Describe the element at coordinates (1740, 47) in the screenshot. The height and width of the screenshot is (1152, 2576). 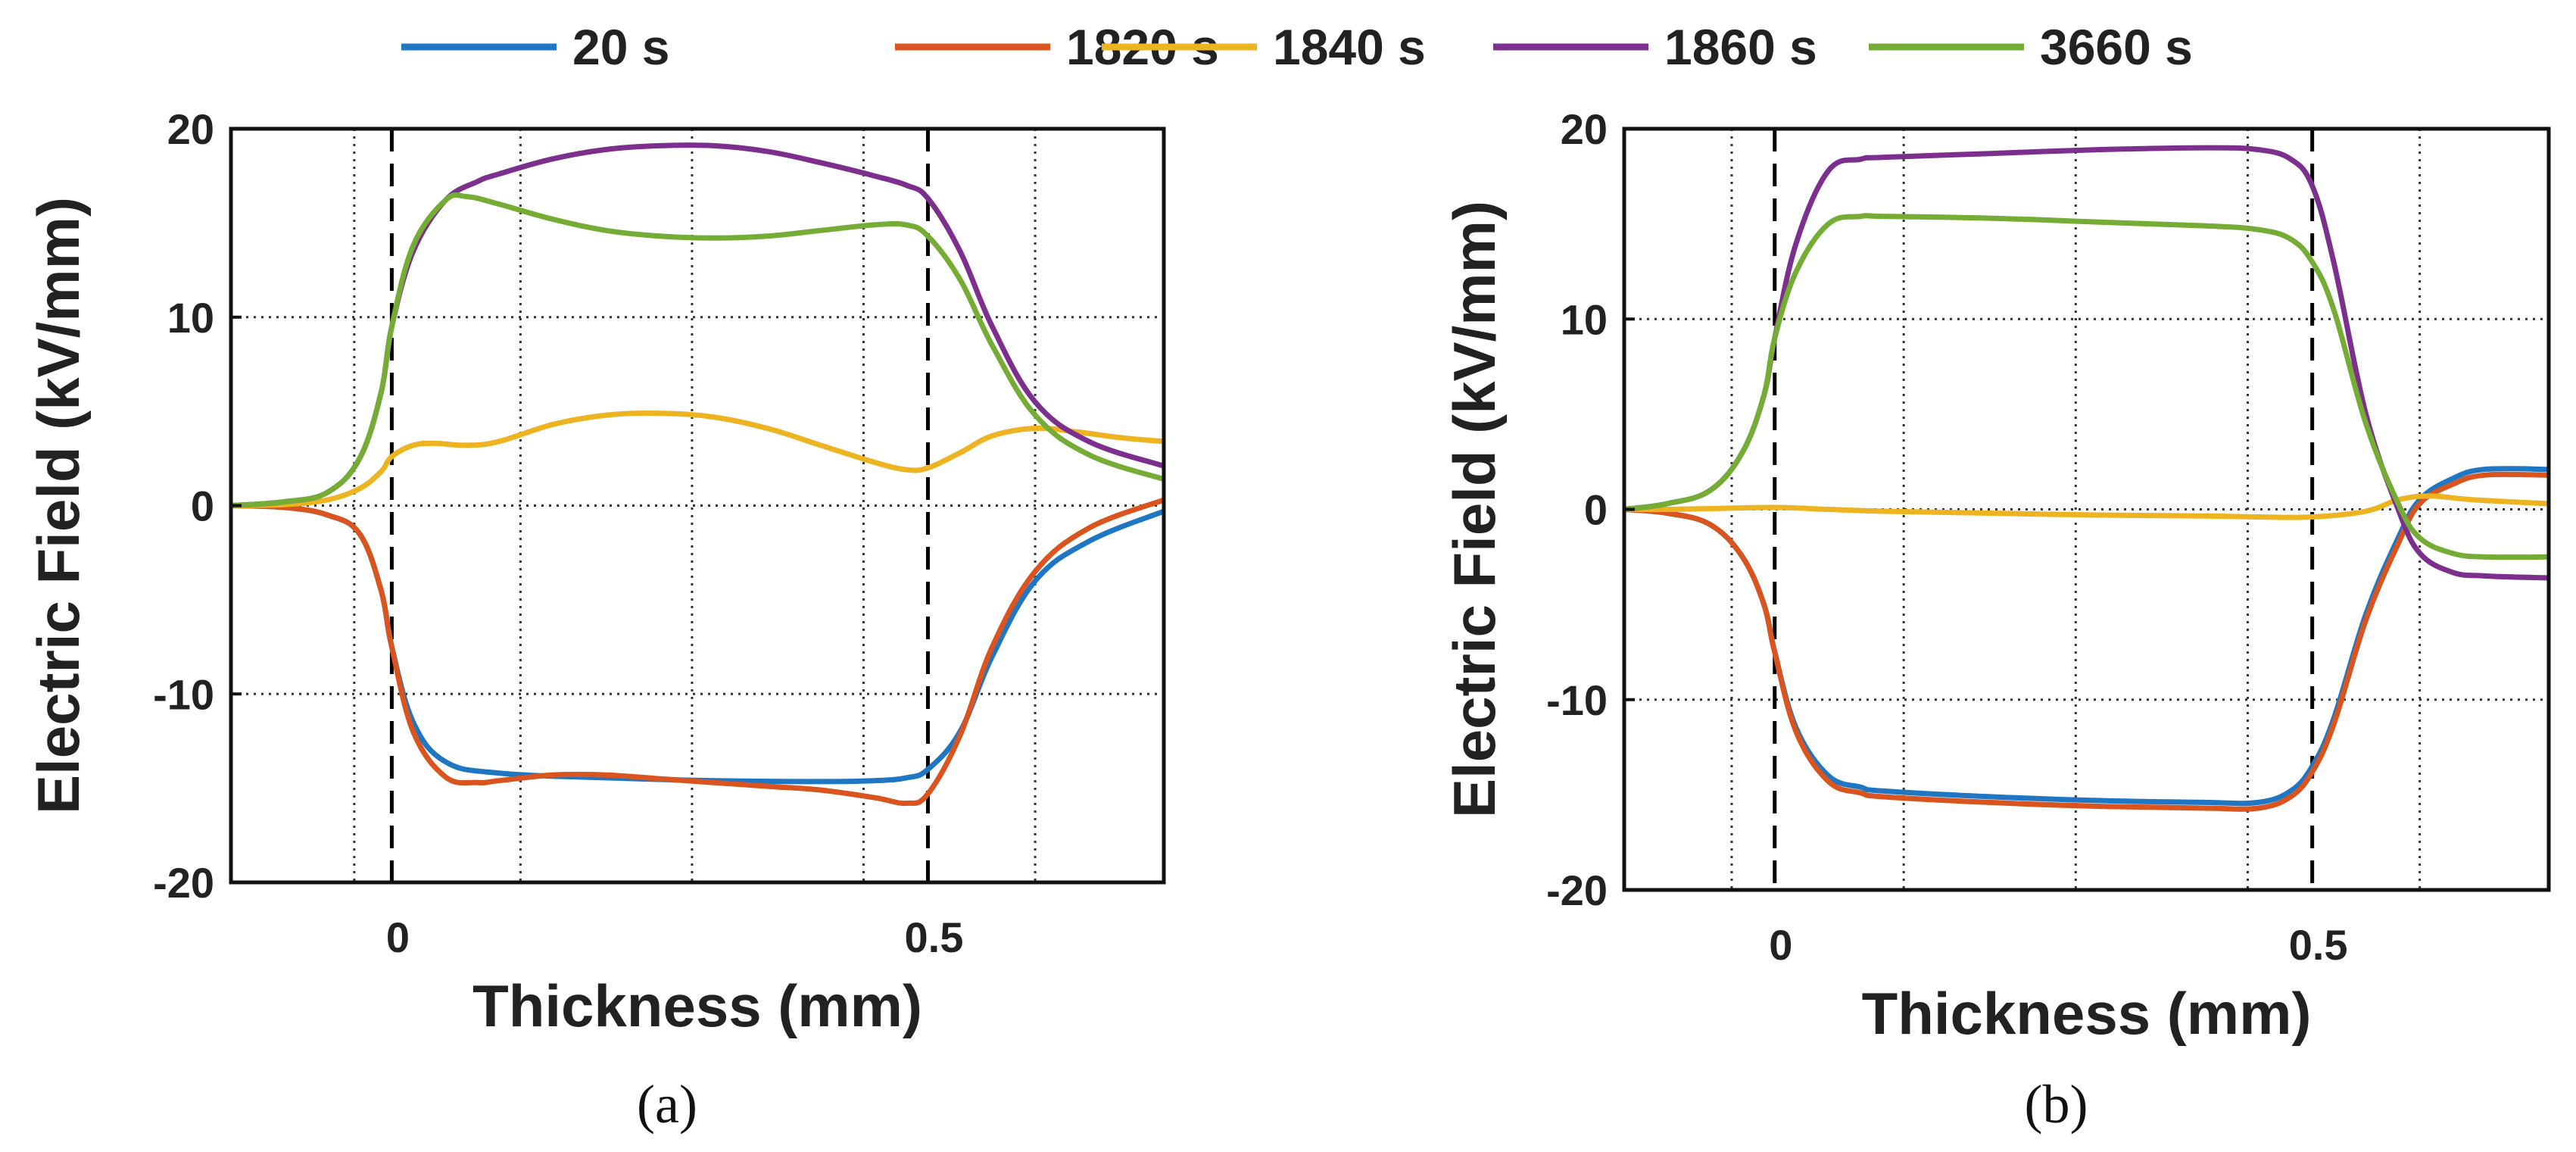
I see `legend-label-3: 1860 s` at that location.